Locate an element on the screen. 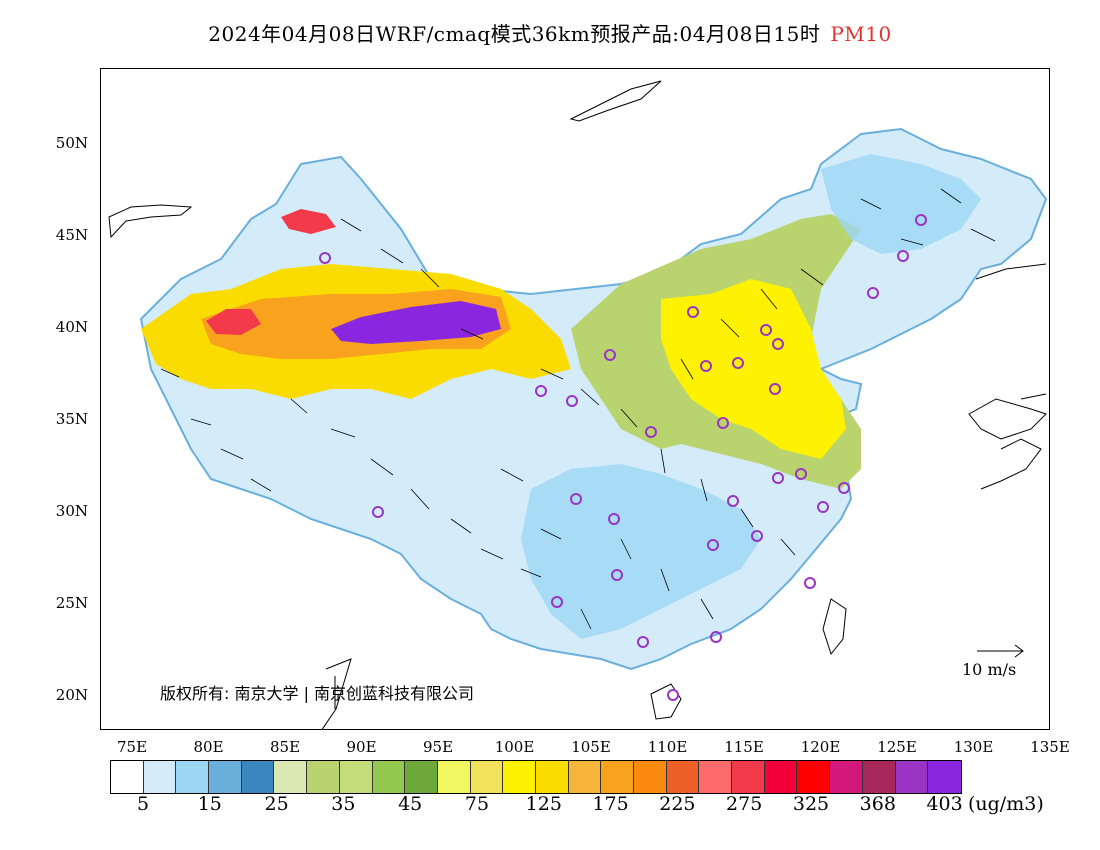 The width and height of the screenshot is (1100, 850). legend-tick-label: 403 is located at coordinates (944, 804).